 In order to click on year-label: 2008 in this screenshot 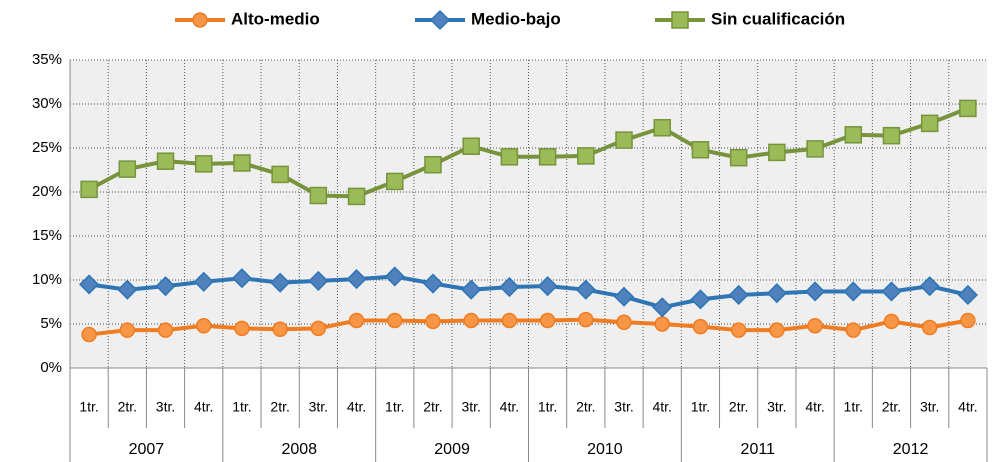, I will do `click(299, 449)`.